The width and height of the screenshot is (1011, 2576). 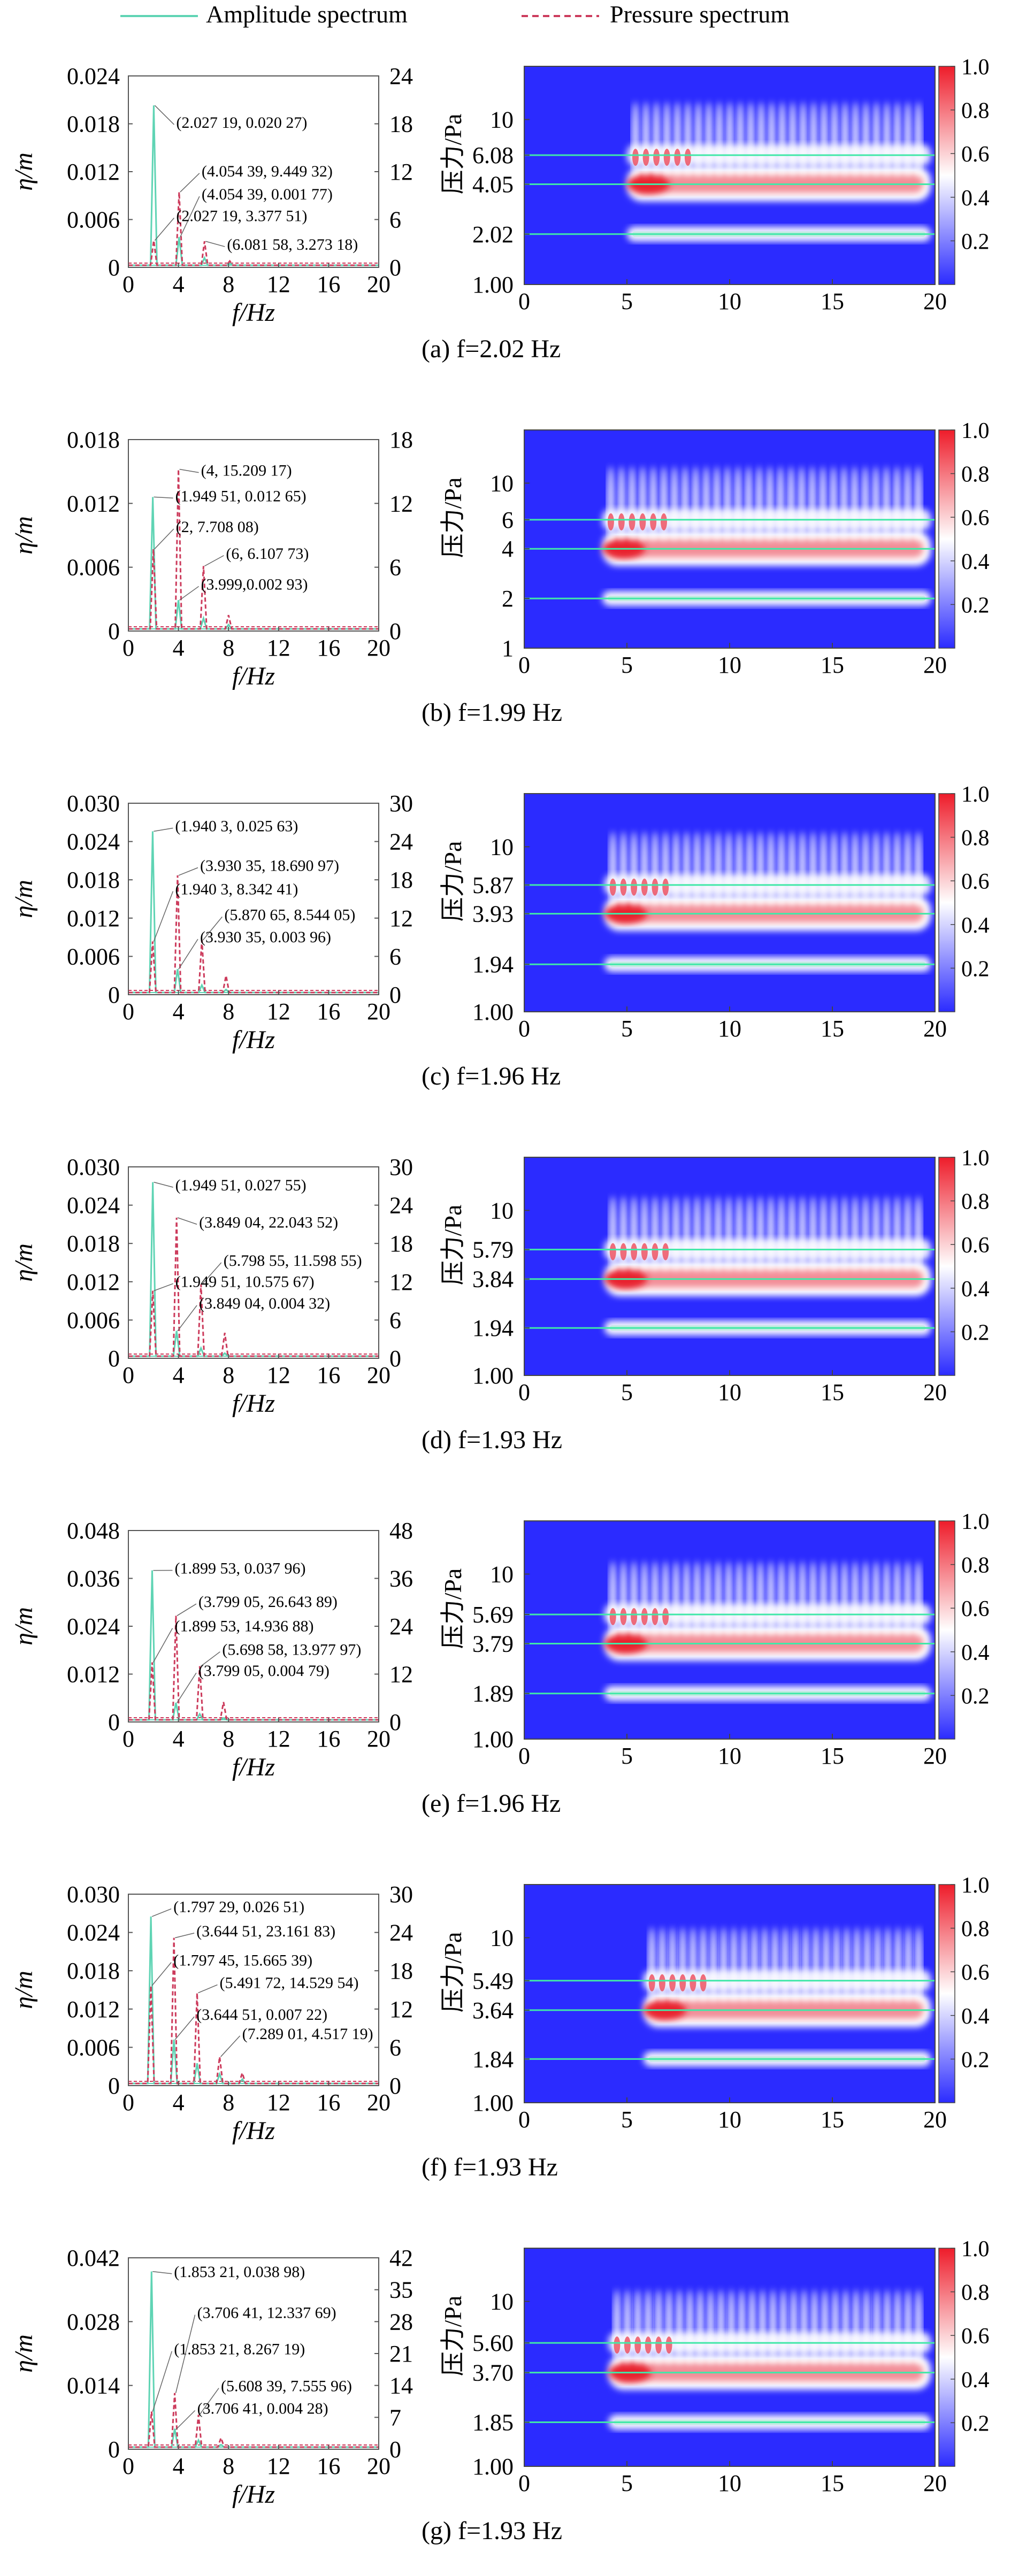 What do you see at coordinates (265, 1931) in the screenshot?
I see `peak-annotation: (3.644 51, 23.161 83)` at bounding box center [265, 1931].